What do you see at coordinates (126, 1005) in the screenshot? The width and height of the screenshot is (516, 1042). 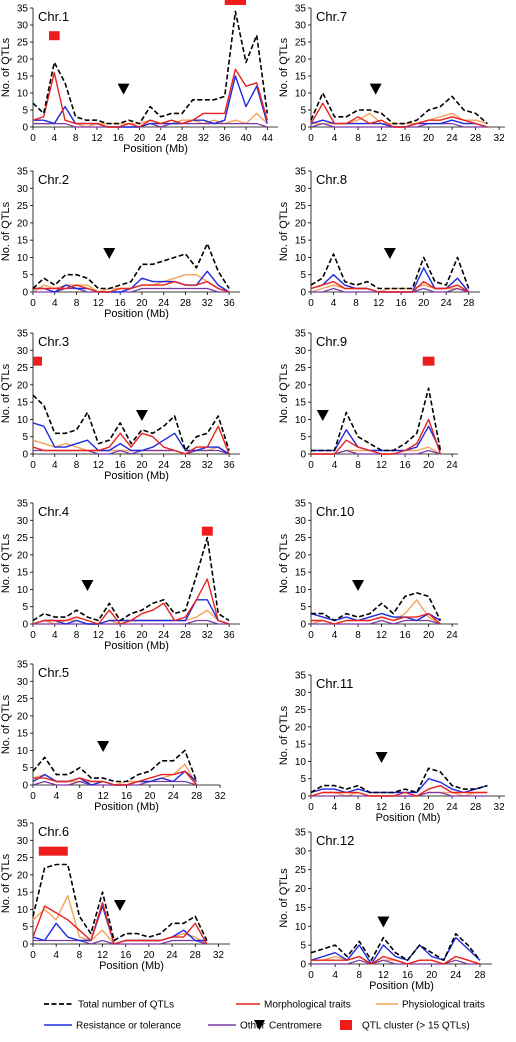 I see `legend-label-total: Total number of QTLs` at bounding box center [126, 1005].